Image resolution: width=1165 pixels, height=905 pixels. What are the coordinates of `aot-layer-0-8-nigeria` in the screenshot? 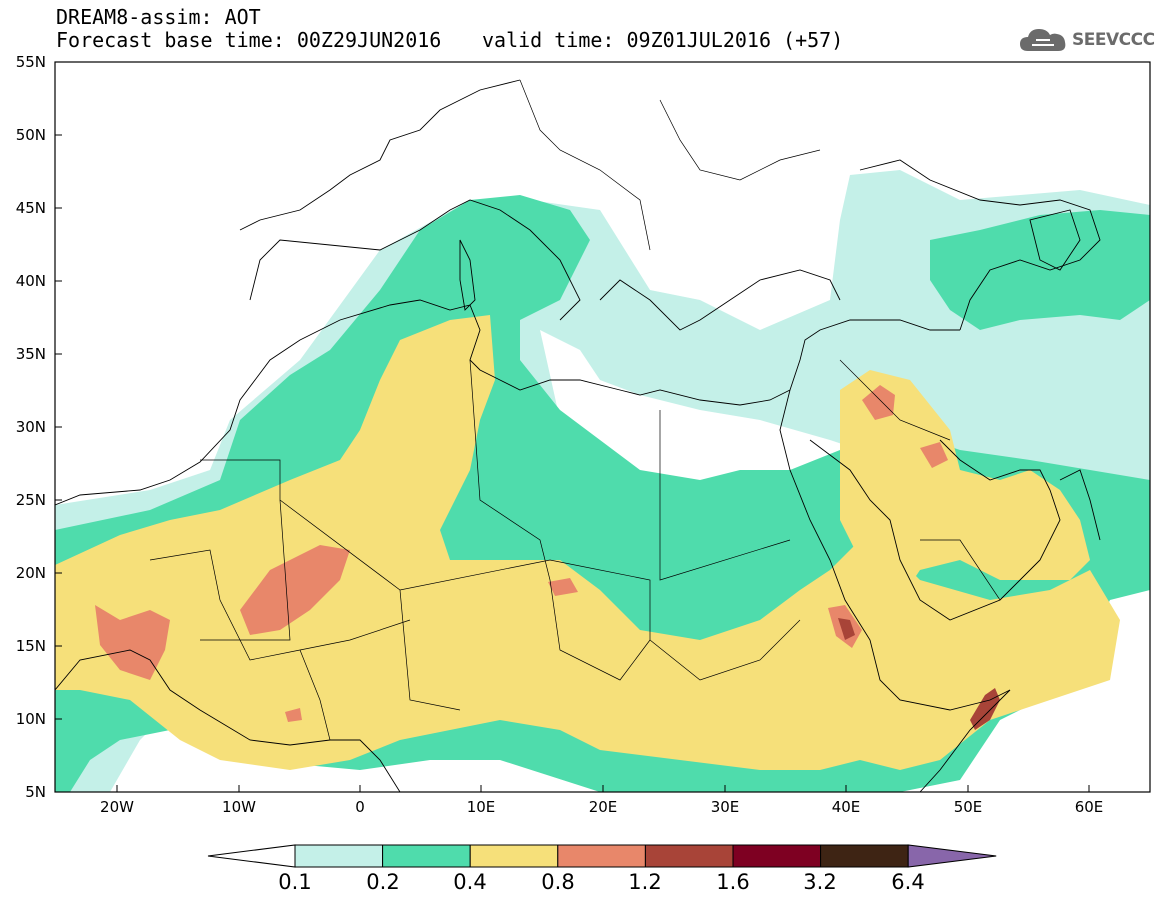 It's located at (293, 715).